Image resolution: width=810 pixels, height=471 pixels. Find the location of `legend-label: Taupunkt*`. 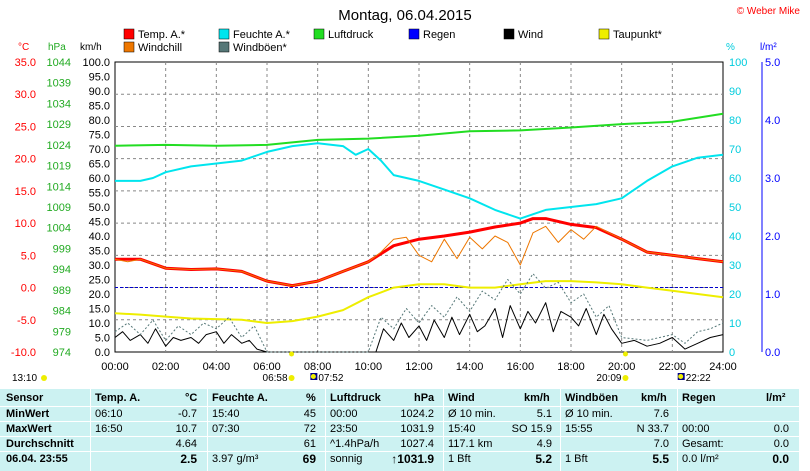

legend-label: Taupunkt* is located at coordinates (638, 35).